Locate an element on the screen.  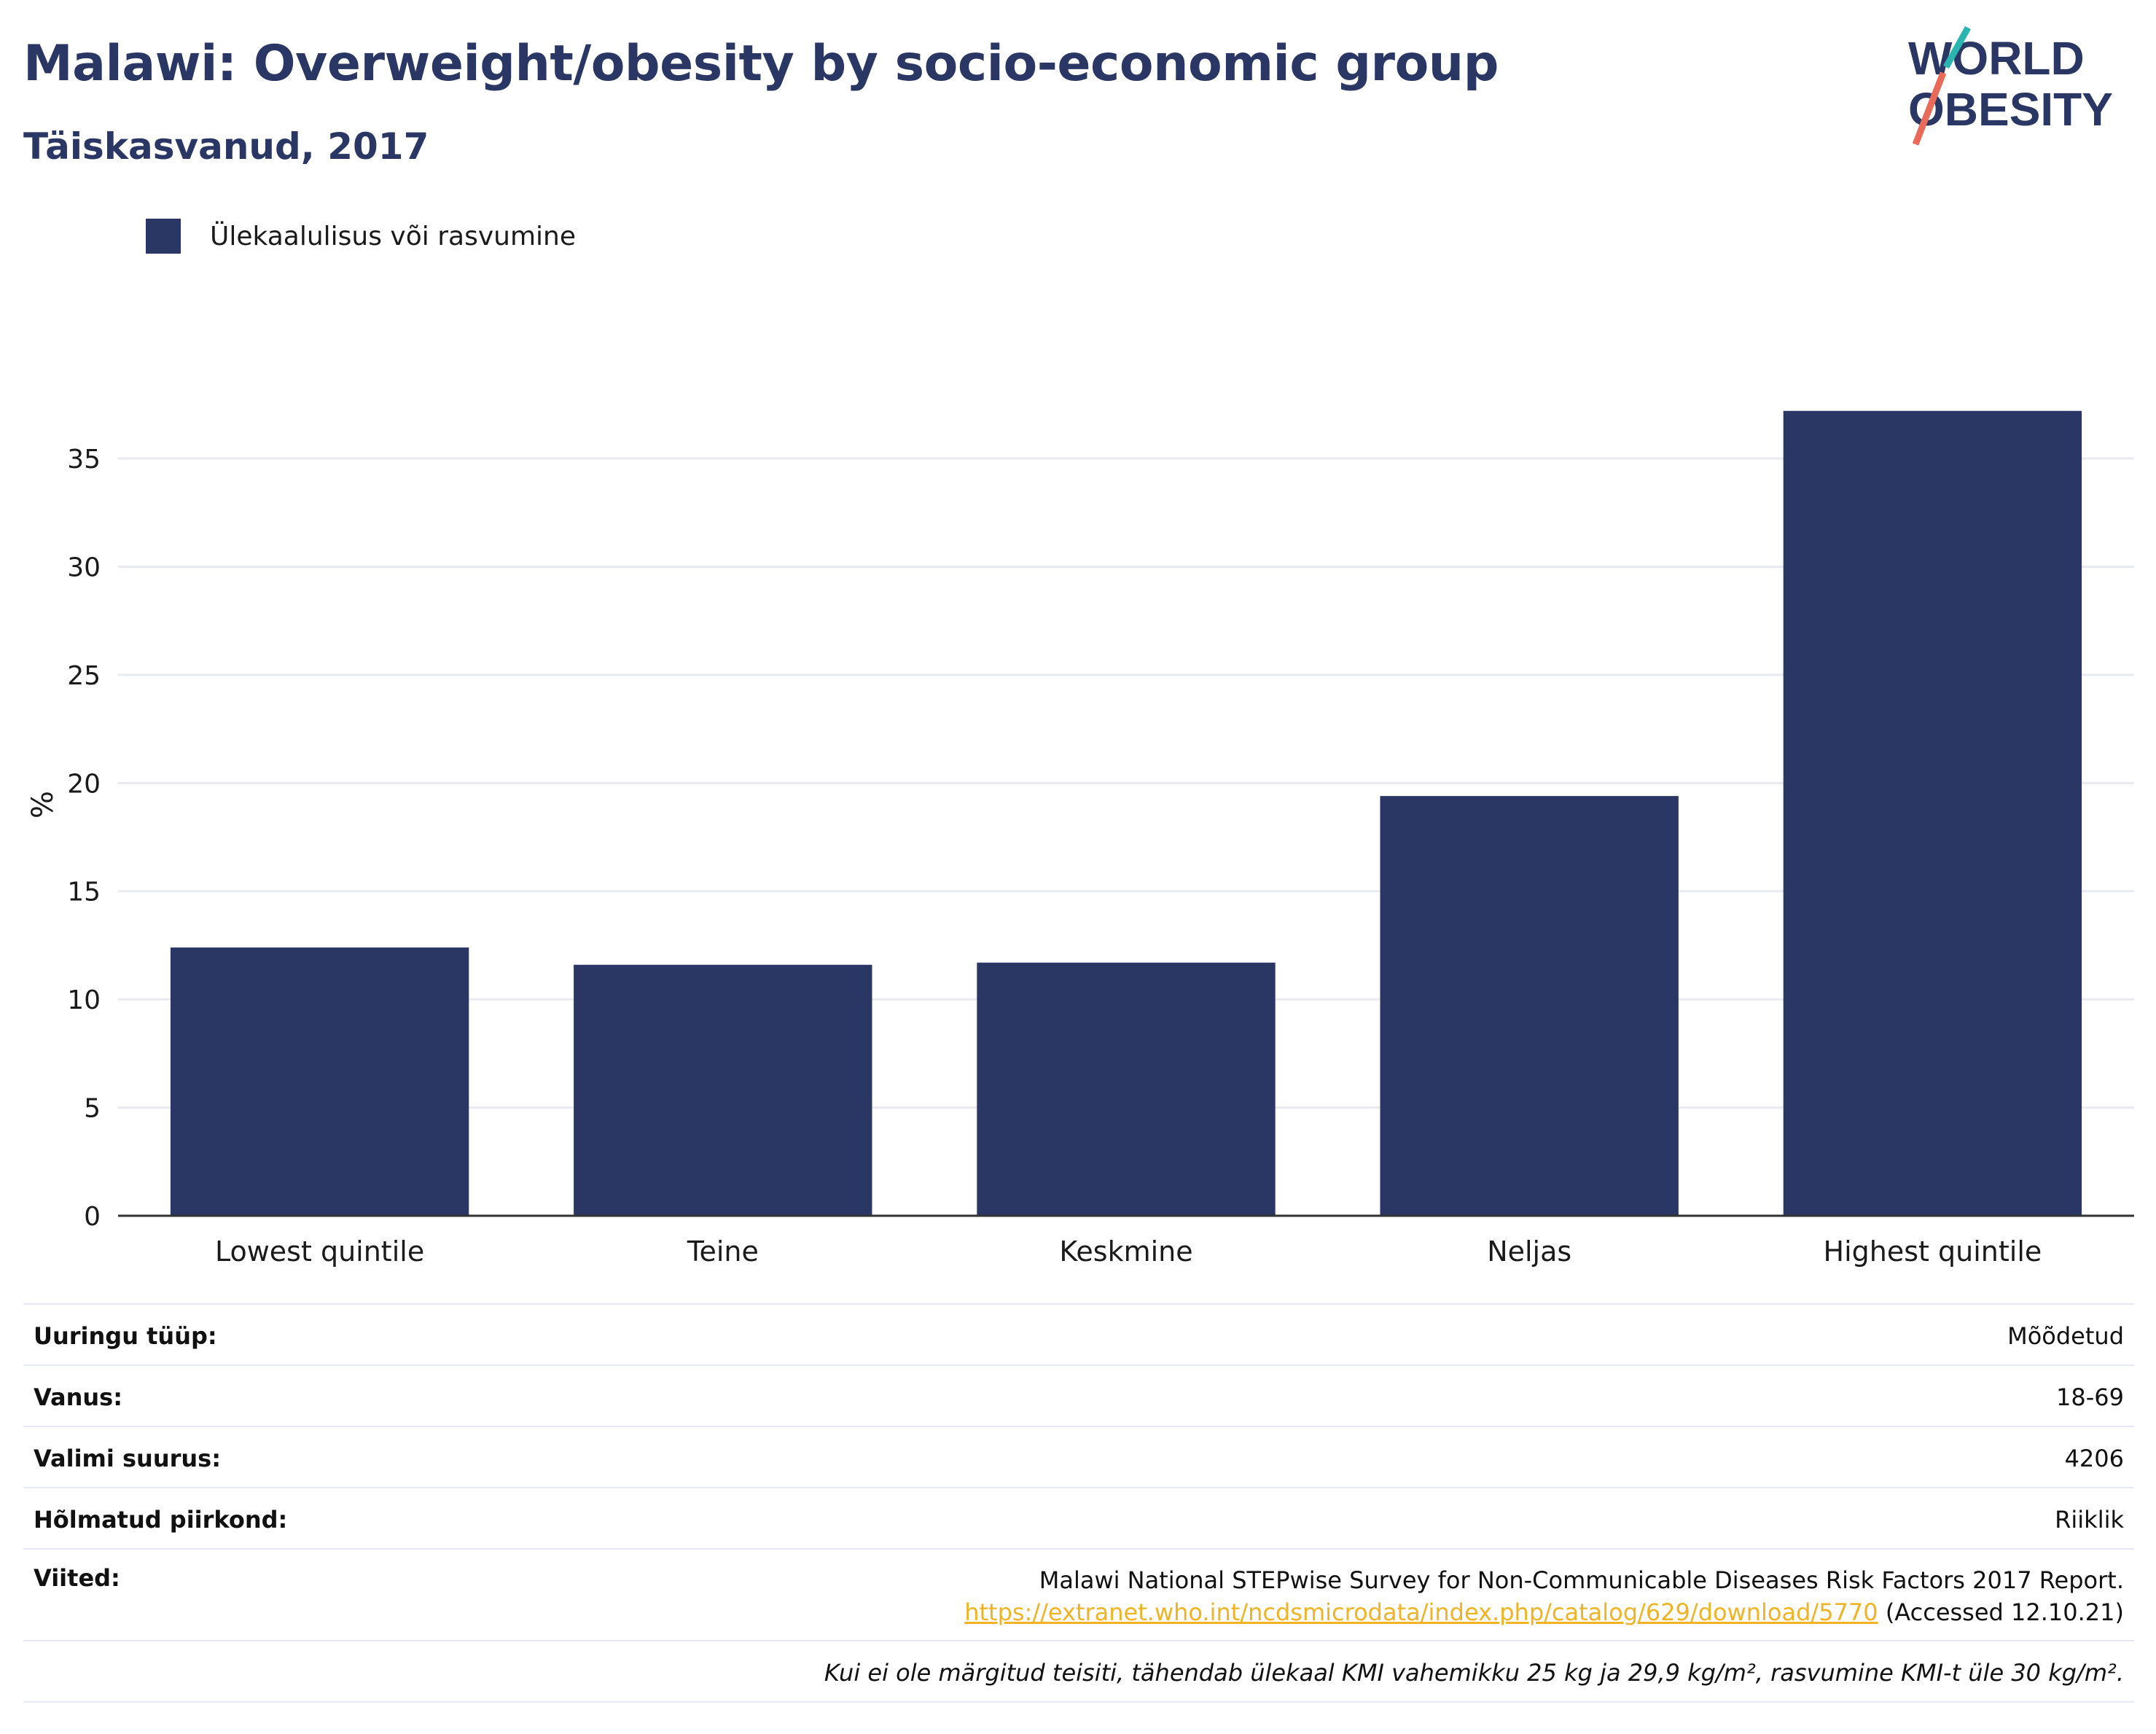
chart-legend: Ülekaalulisus või rasvumine is located at coordinates (361, 236).